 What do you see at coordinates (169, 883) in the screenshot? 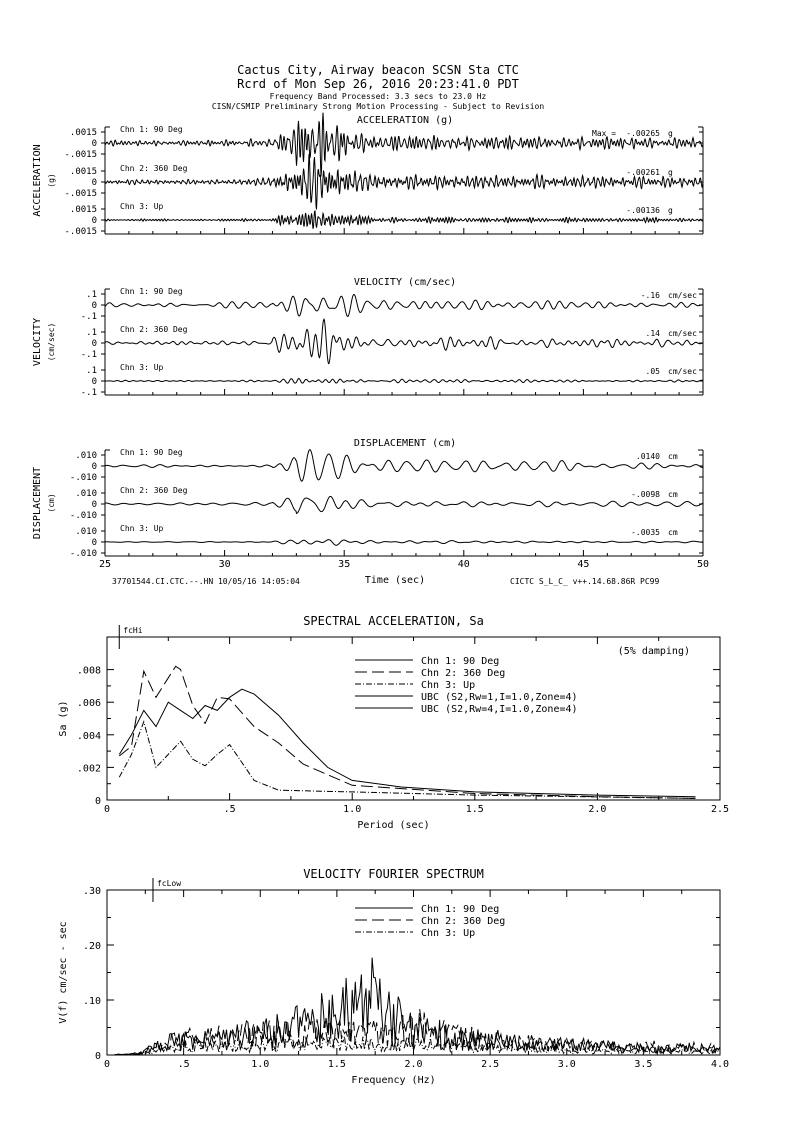
I see `cutoff-label: fcLow` at bounding box center [169, 883].